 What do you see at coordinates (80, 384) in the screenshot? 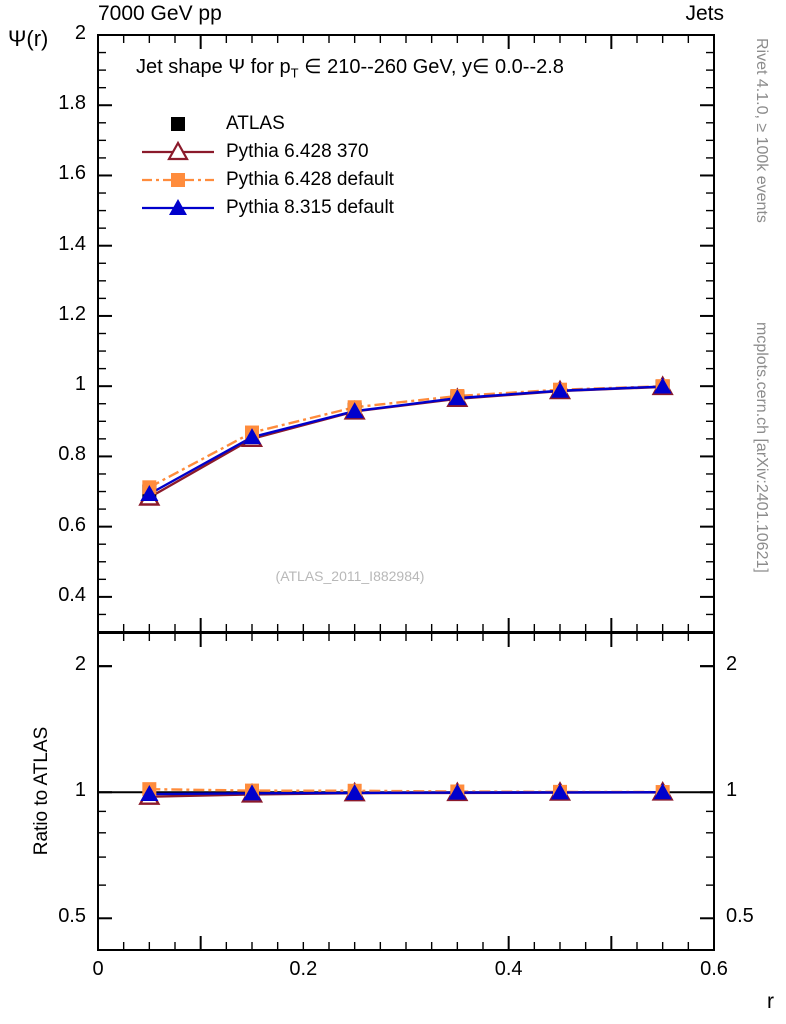
I see `y-tick-label-main: 1` at bounding box center [80, 384].